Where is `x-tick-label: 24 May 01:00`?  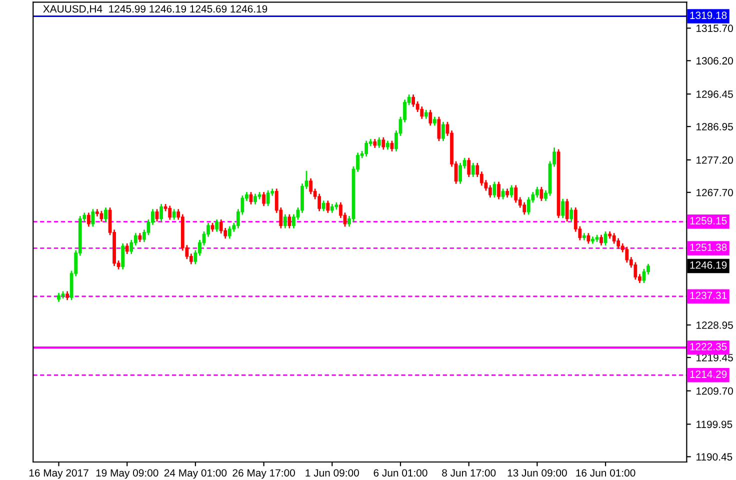 x-tick-label: 24 May 01:00 is located at coordinates (195, 474).